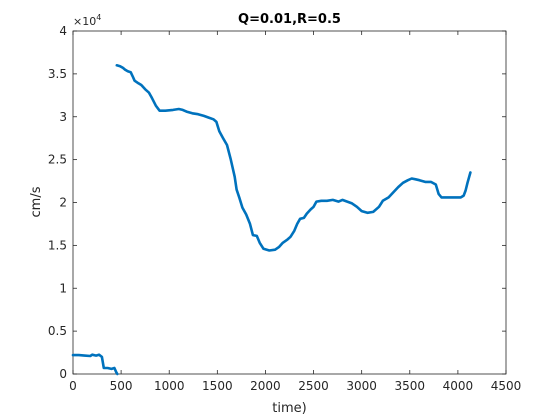 The image size is (560, 420). Describe the element at coordinates (506, 386) in the screenshot. I see `x-tick-label: 4500` at that location.